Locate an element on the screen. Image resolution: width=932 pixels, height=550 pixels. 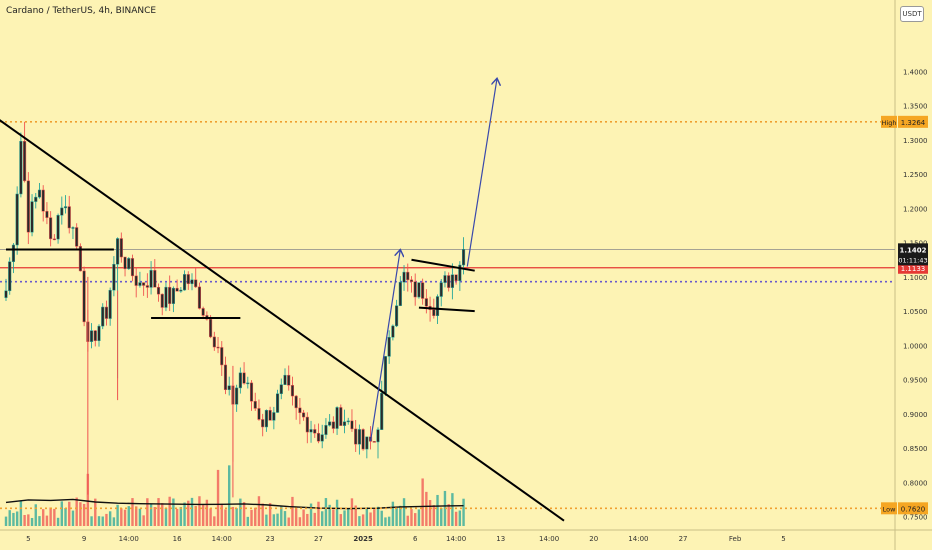
low-price-tag is located at coordinates (889, 508).